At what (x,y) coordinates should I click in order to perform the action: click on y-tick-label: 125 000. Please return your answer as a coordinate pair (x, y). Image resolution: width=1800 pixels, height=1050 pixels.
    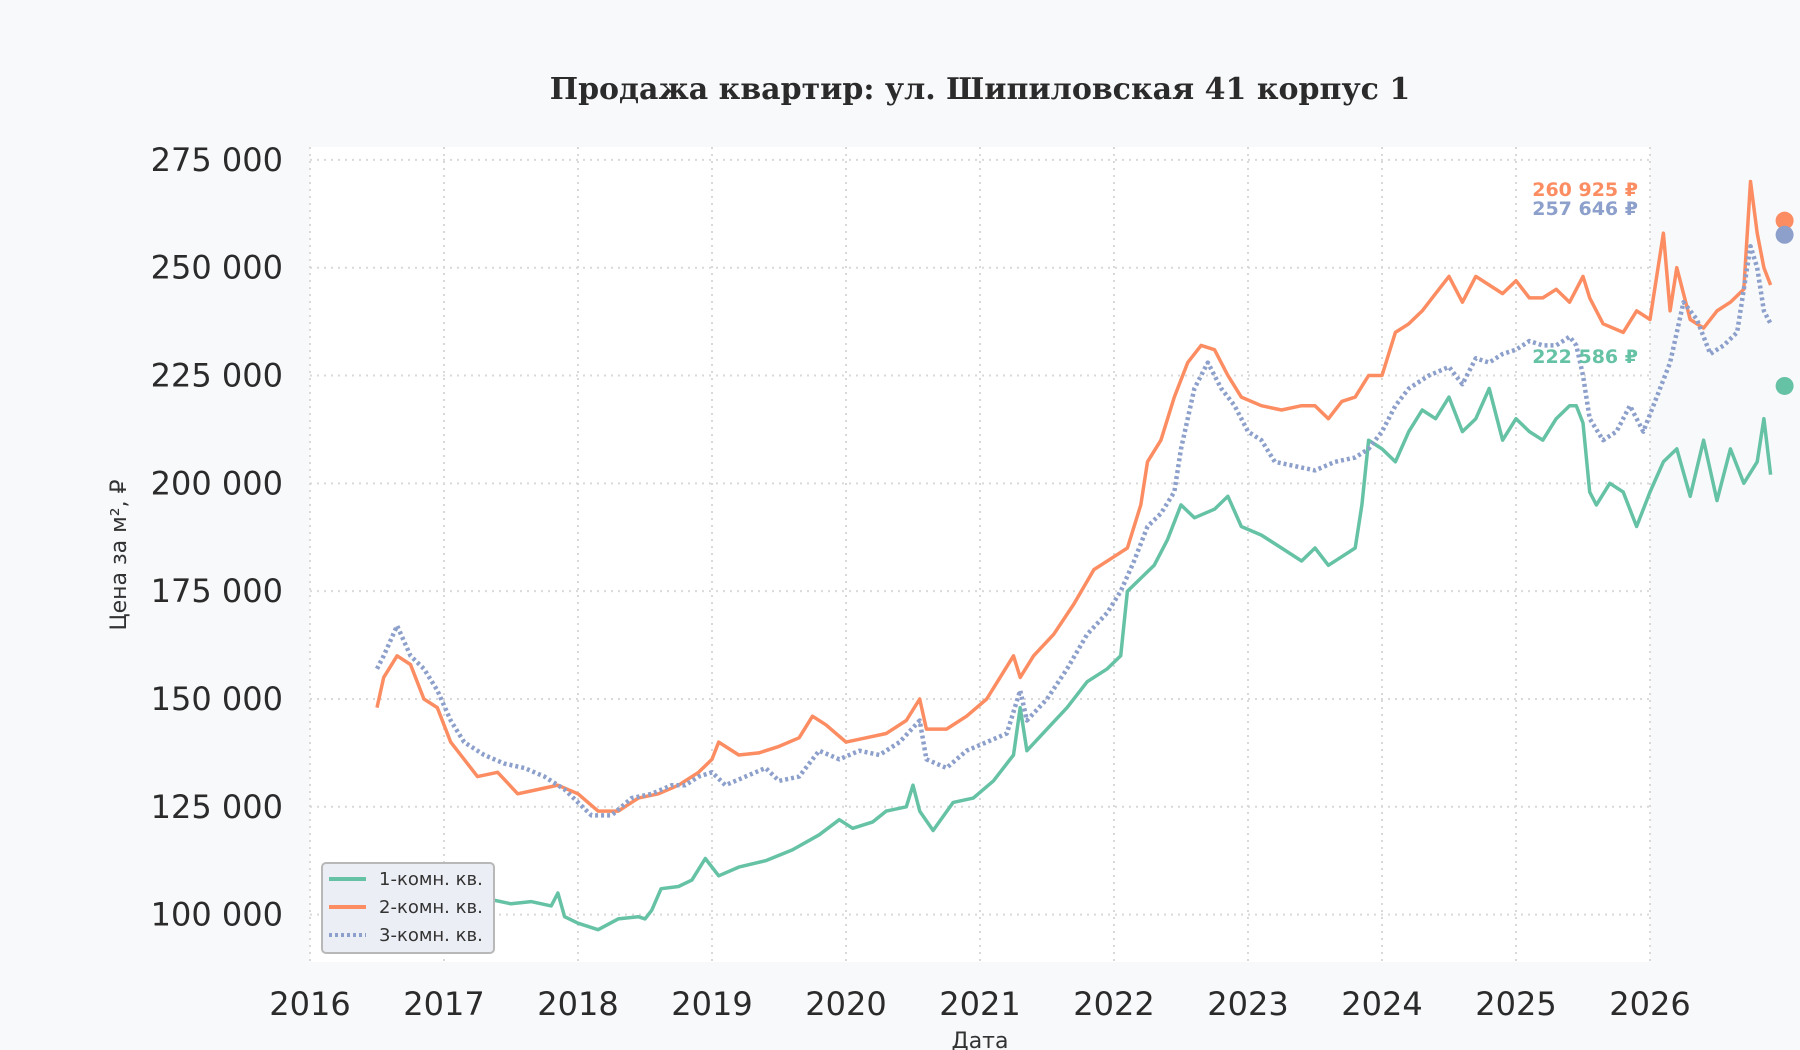
    Looking at the image, I should click on (217, 807).